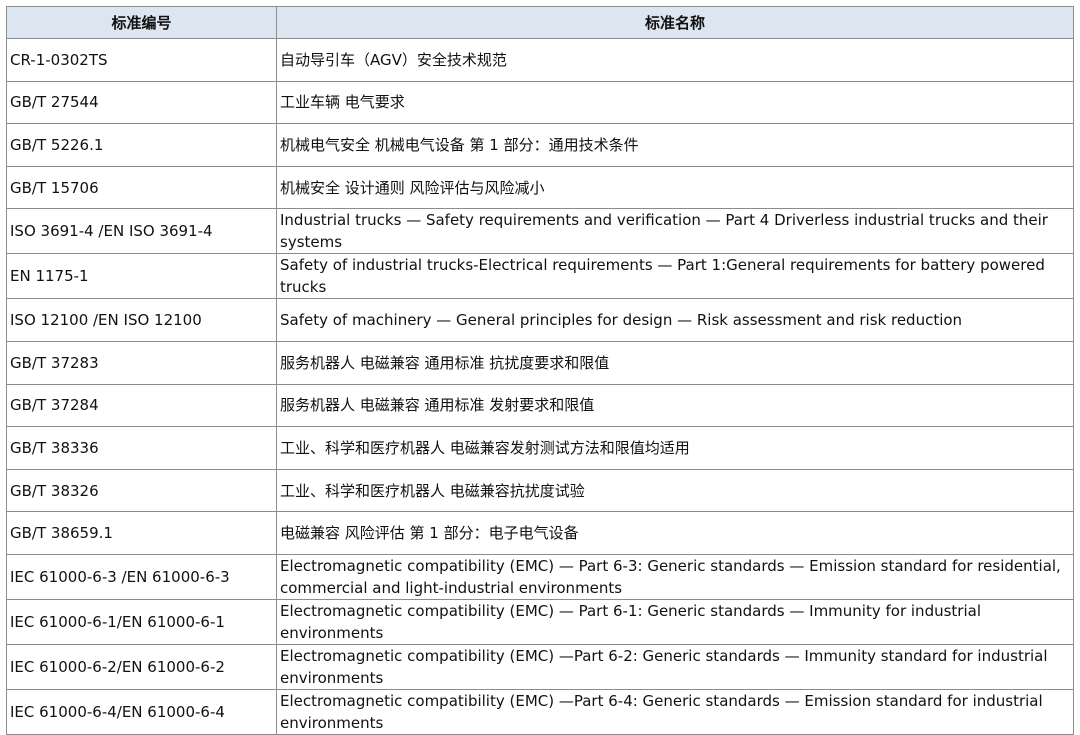  I want to click on standard-number-cell: IEC 61000-6-4/EN 61000-6-4, so click(141, 711).